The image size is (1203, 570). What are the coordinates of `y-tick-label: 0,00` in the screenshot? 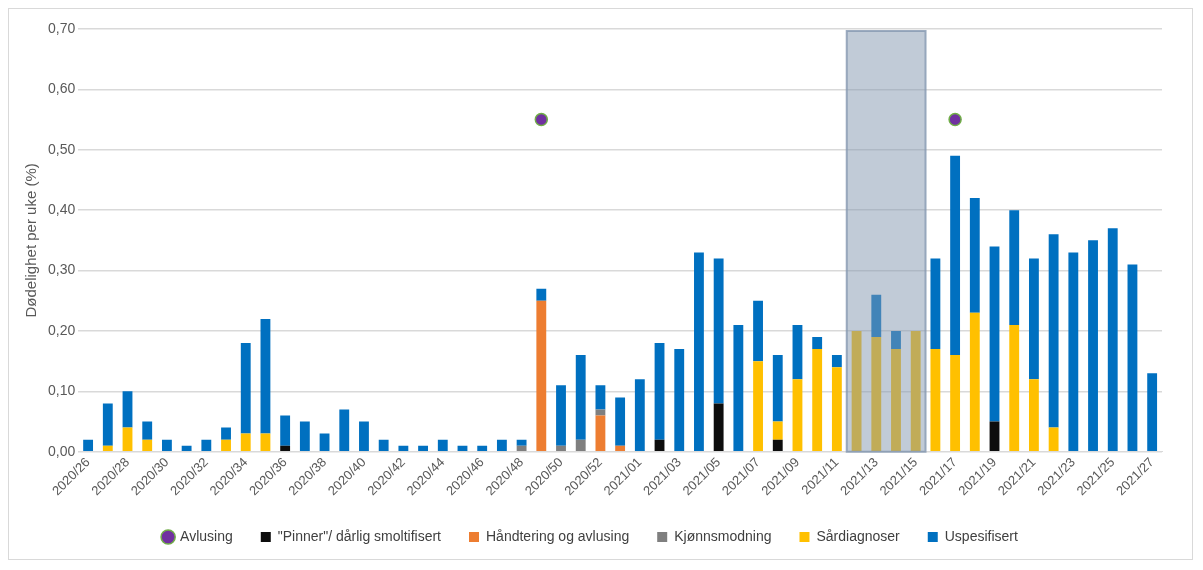 It's located at (62, 450).